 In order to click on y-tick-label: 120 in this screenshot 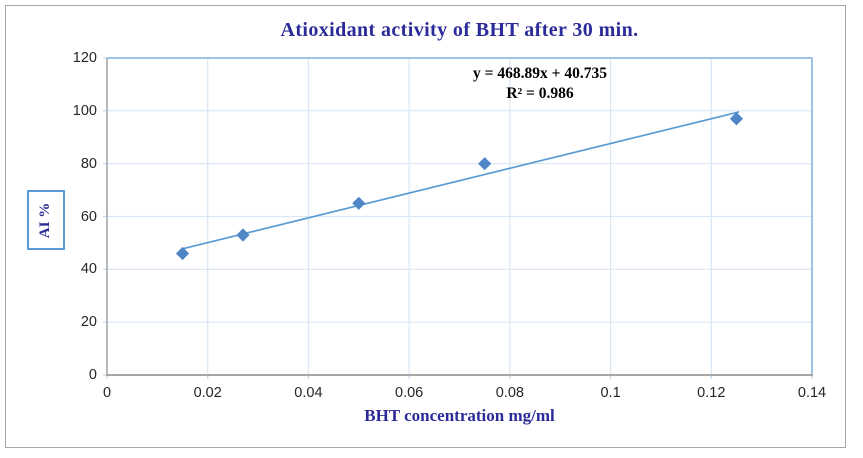, I will do `click(84, 58)`.